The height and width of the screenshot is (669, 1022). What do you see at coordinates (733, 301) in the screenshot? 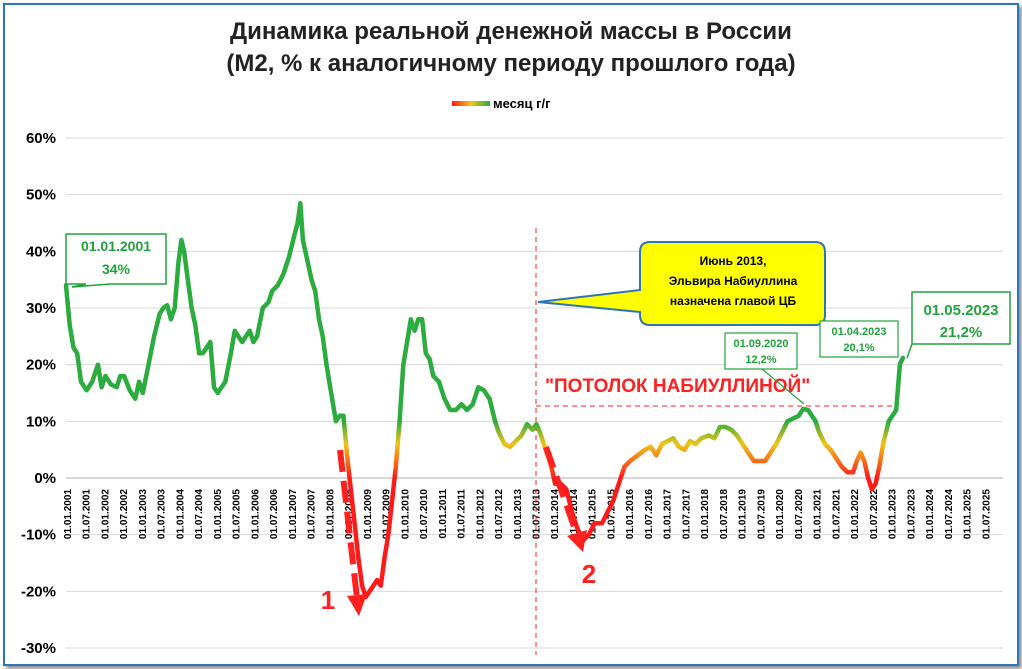
I see `callout-line-3: назначена главой ЦБ` at bounding box center [733, 301].